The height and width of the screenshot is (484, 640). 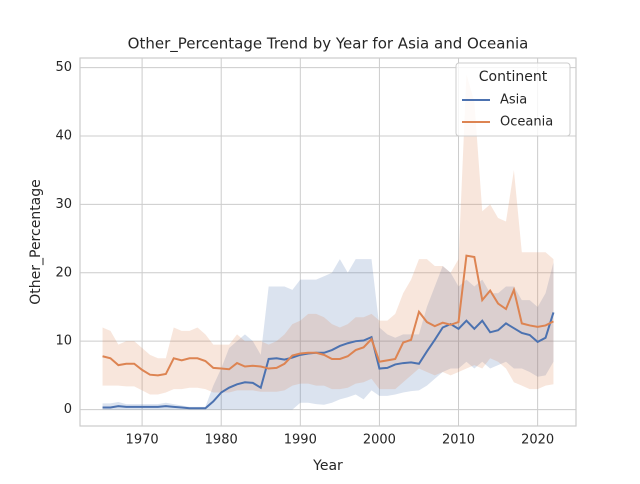 I want to click on legend-label: Asia, so click(x=513, y=100).